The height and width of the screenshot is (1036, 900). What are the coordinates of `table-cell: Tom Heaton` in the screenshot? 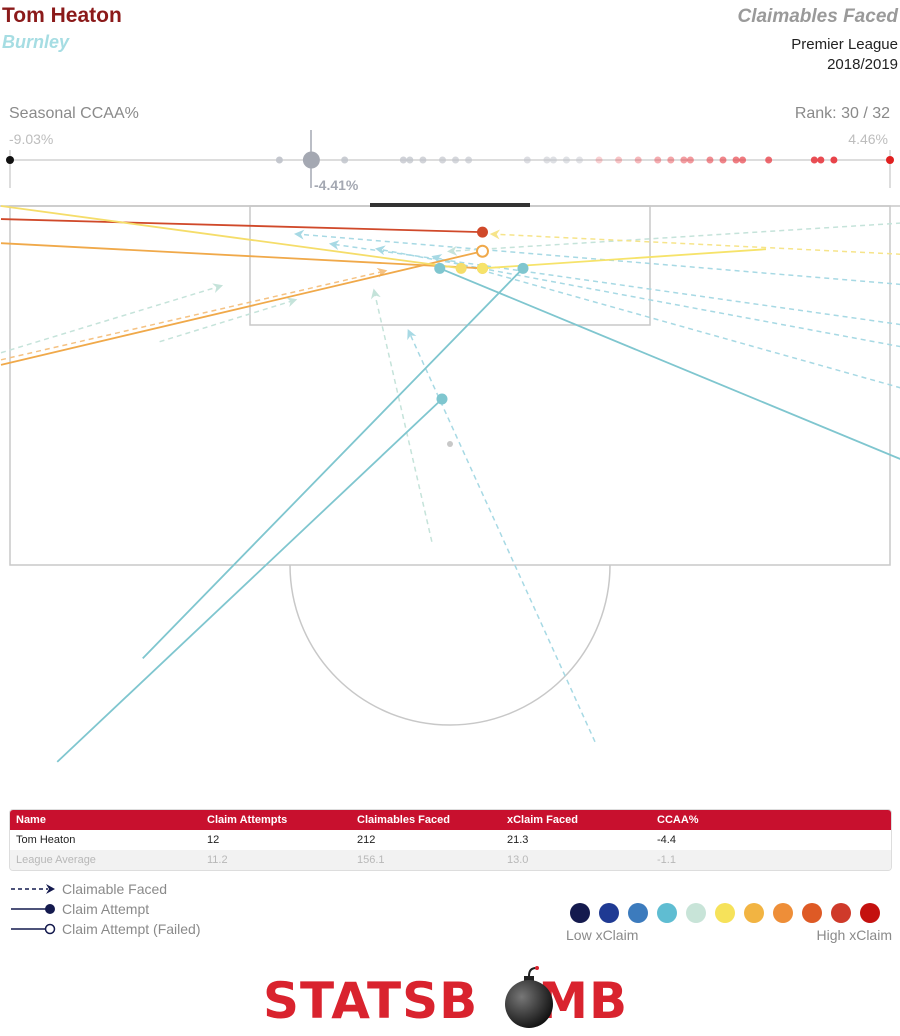 It's located at (46, 840).